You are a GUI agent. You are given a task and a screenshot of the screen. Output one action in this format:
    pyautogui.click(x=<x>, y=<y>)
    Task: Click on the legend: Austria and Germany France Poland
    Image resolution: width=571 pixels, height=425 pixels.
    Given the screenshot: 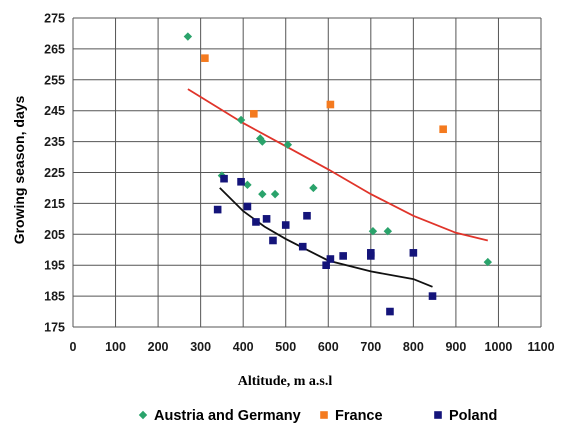 What is the action you would take?
    pyautogui.click(x=317, y=416)
    